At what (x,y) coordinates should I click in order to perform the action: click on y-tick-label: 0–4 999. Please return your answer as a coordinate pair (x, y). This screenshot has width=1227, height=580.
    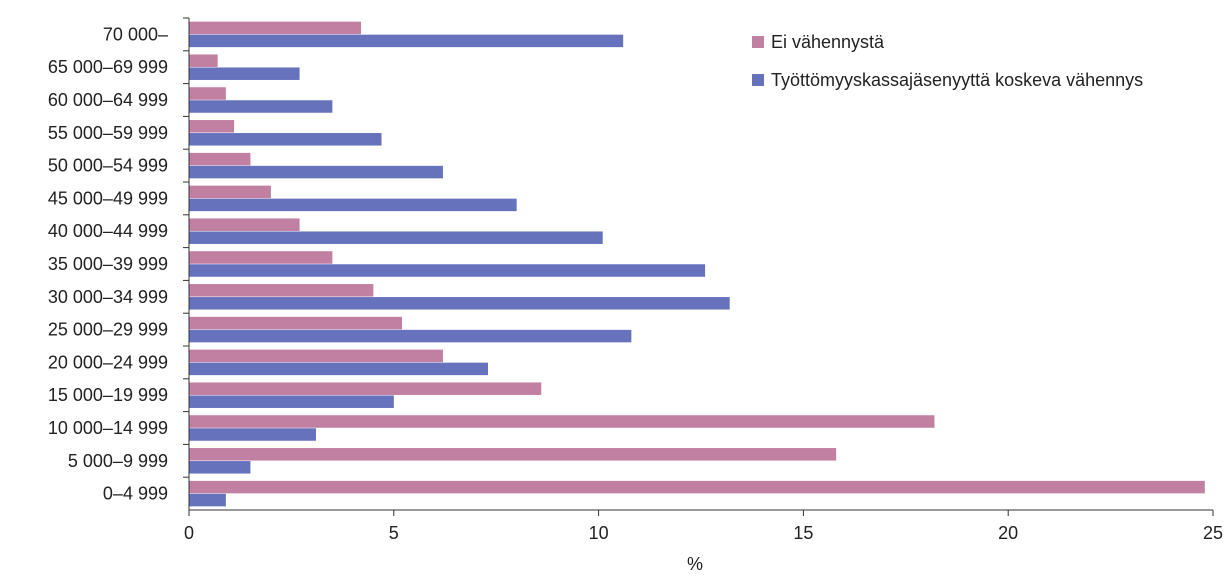
    Looking at the image, I should click on (135, 494).